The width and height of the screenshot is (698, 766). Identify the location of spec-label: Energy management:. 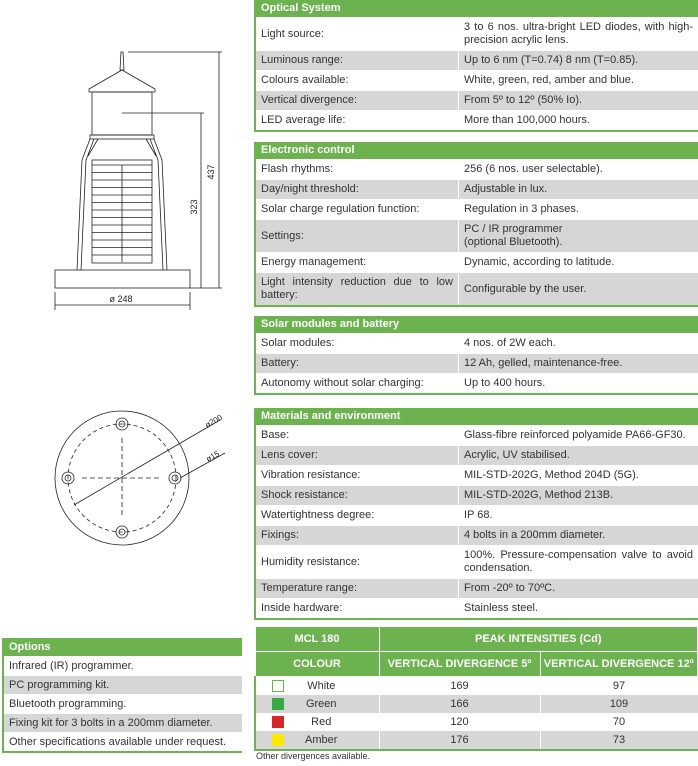
(314, 262).